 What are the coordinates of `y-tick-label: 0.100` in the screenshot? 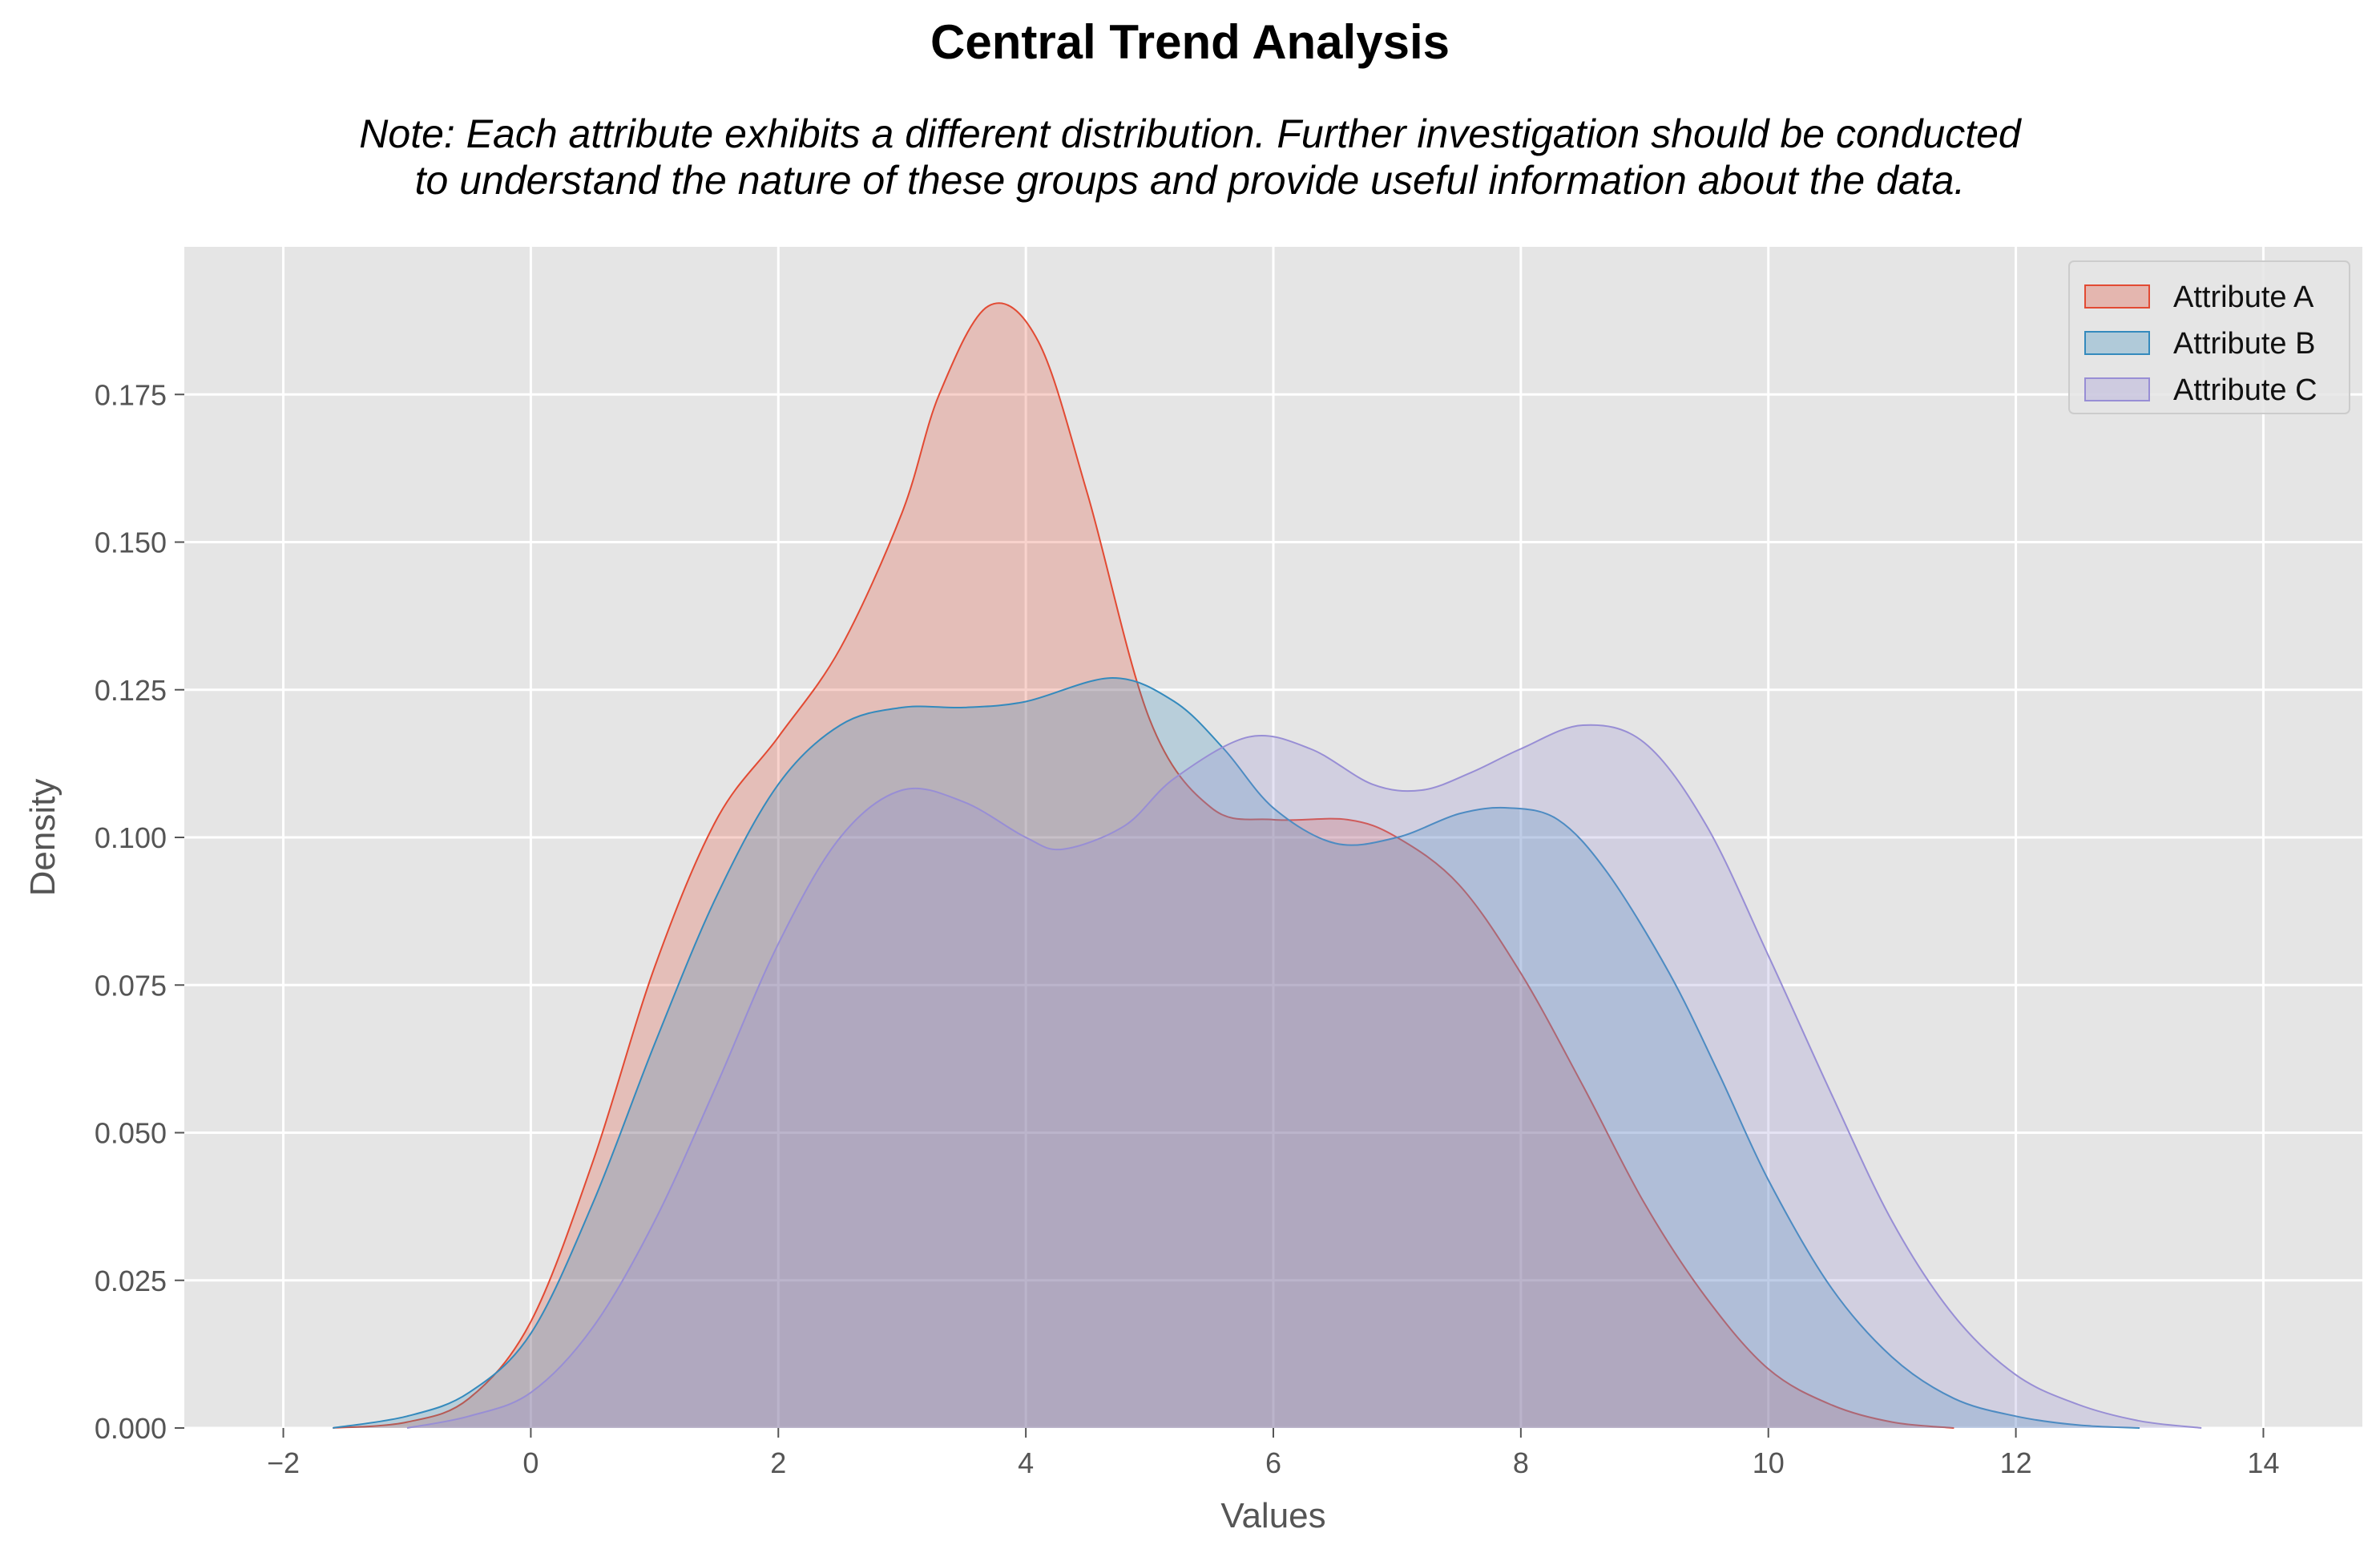 It's located at (131, 837).